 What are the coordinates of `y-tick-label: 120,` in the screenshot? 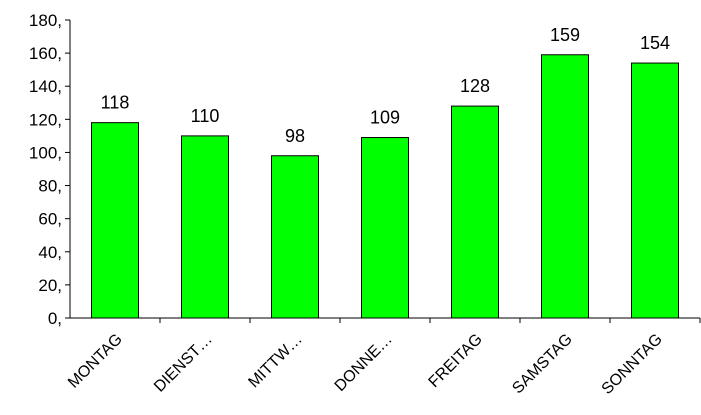 It's located at (45, 119).